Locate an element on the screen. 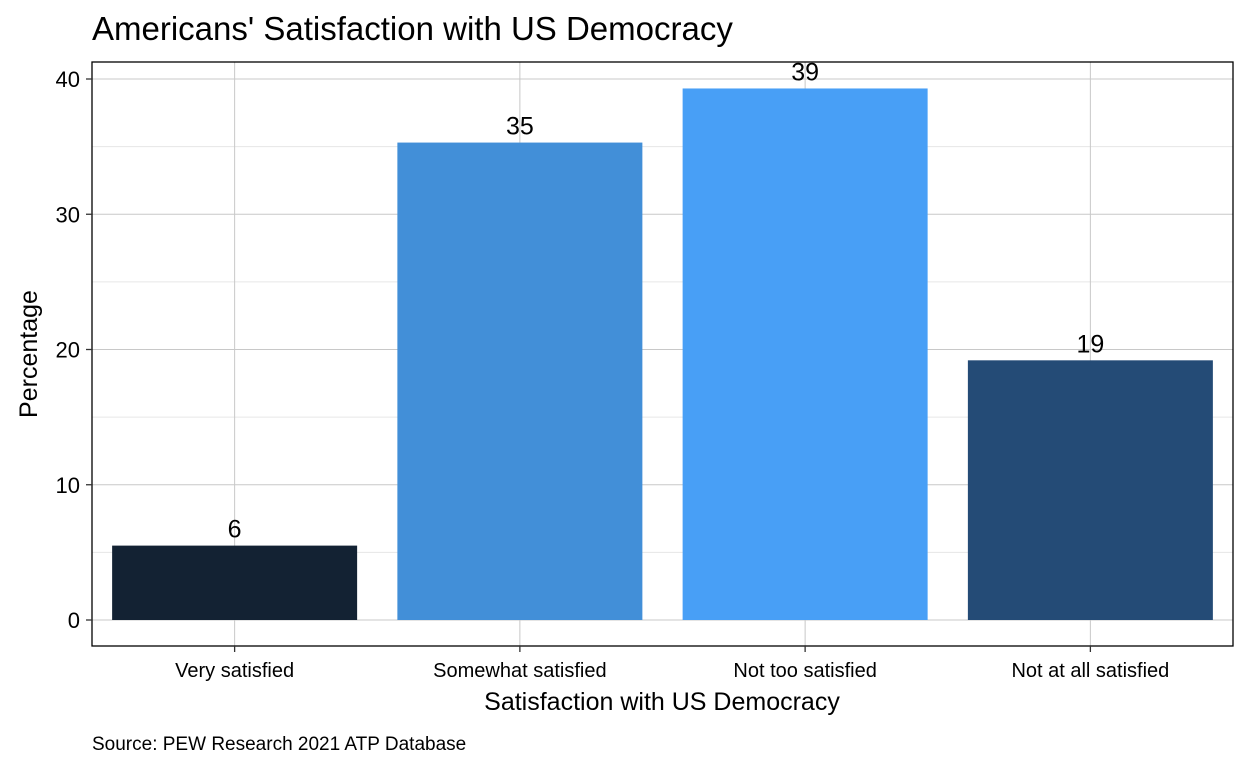 This screenshot has width=1248, height=768. bar-very-satisfied is located at coordinates (235, 582).